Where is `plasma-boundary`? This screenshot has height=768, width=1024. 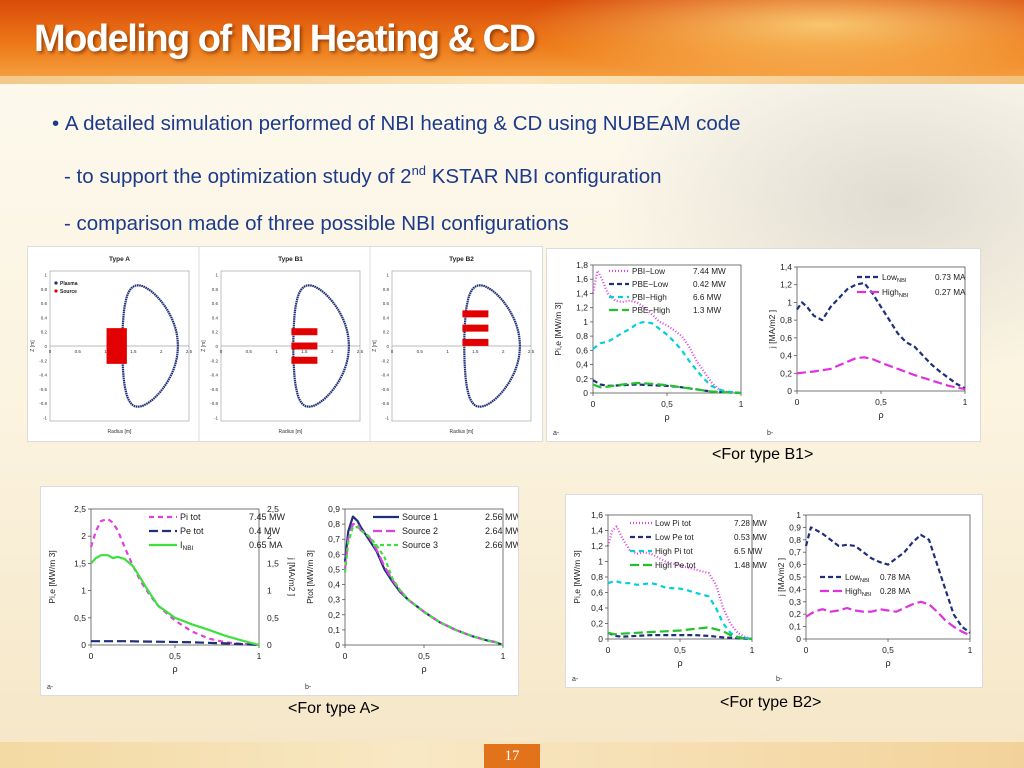 plasma-boundary is located at coordinates (492, 346).